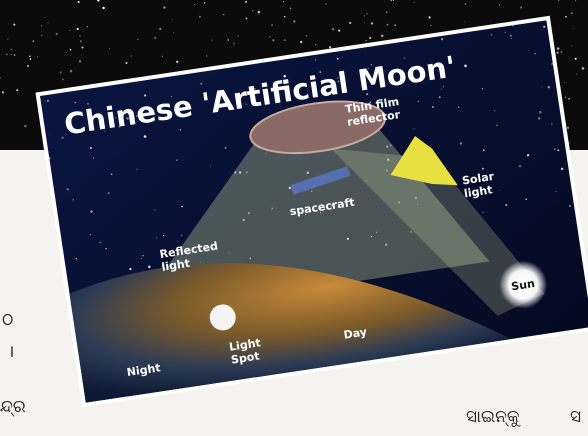 Image resolution: width=588 pixels, height=436 pixels. I want to click on sun, so click(523, 284).